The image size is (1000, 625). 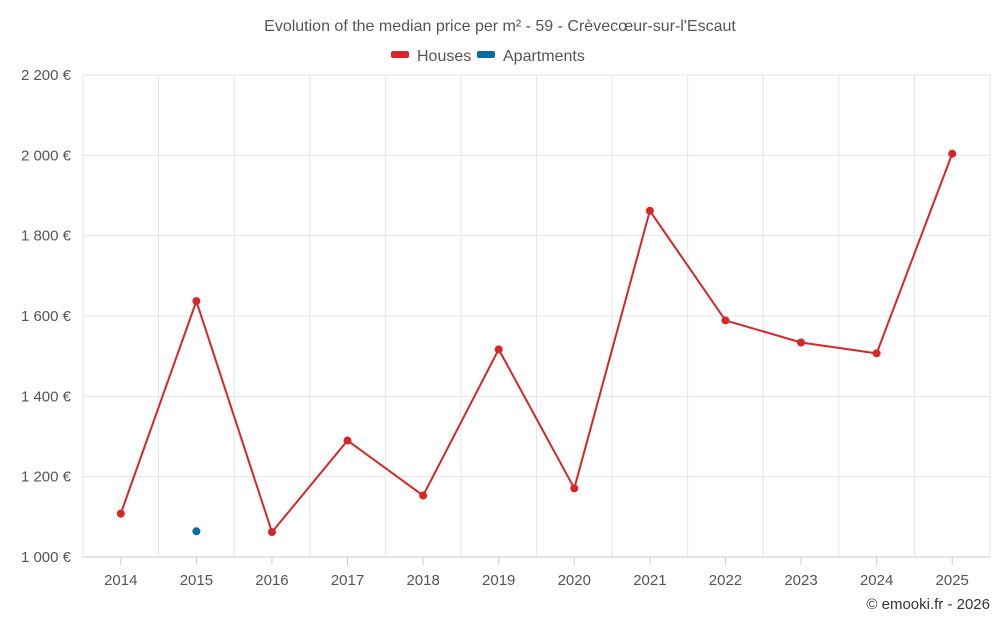 What do you see at coordinates (422, 580) in the screenshot?
I see `x-tick-label: 2018` at bounding box center [422, 580].